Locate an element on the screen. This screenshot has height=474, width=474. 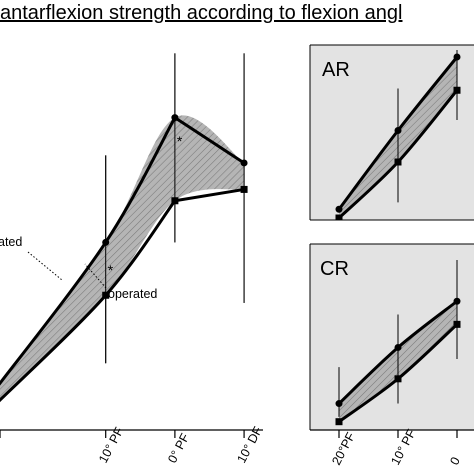
cr-panel-title: CR is located at coordinates (334, 269).